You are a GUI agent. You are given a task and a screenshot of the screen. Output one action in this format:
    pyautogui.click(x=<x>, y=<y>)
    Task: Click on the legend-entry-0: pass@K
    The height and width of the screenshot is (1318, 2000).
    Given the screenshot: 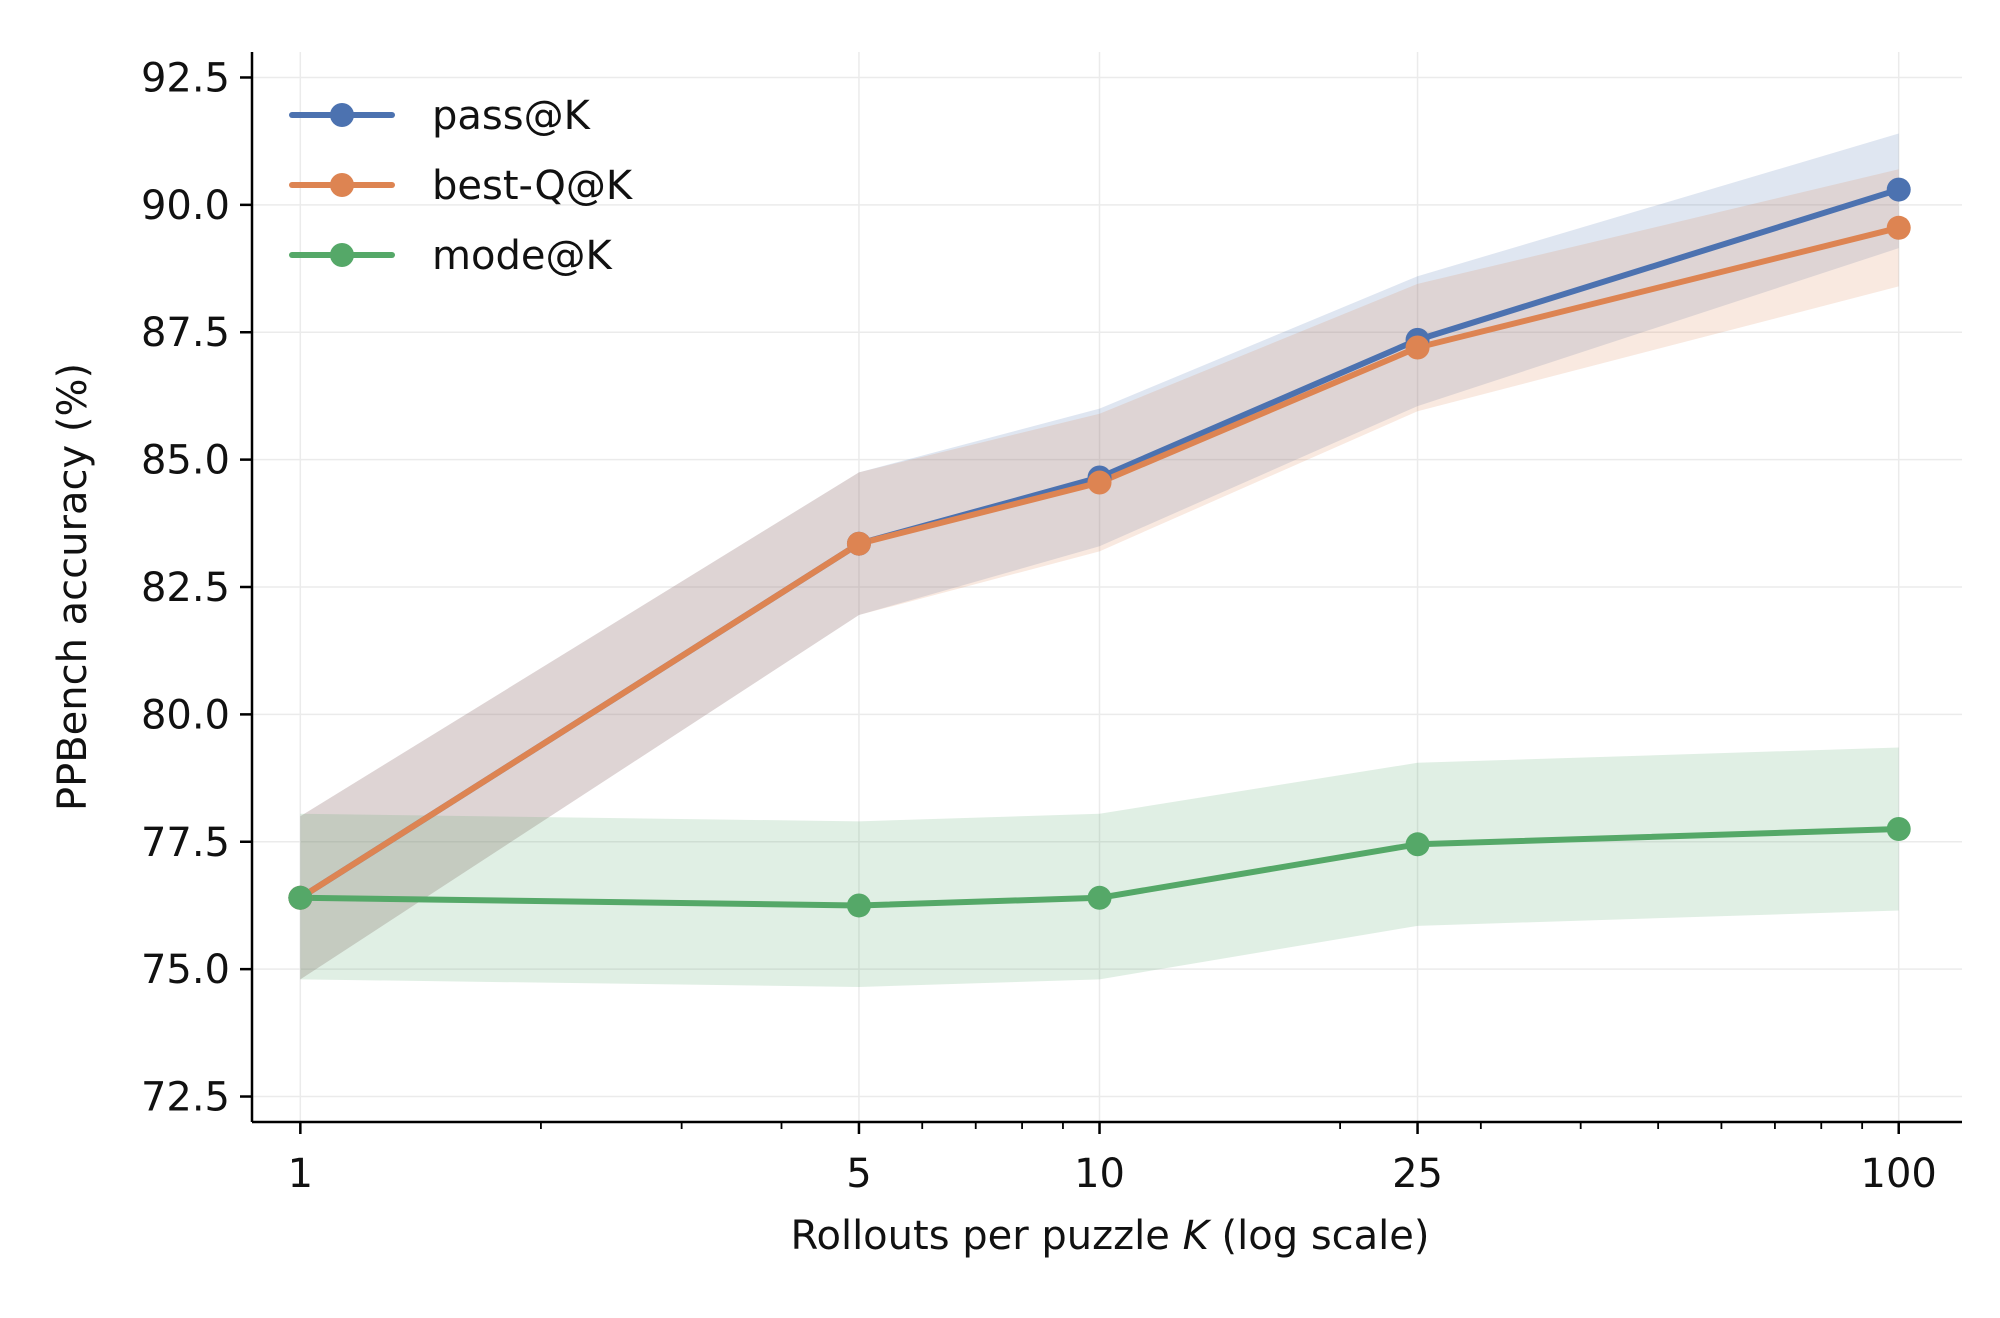 What is the action you would take?
    pyautogui.click(x=440, y=116)
    